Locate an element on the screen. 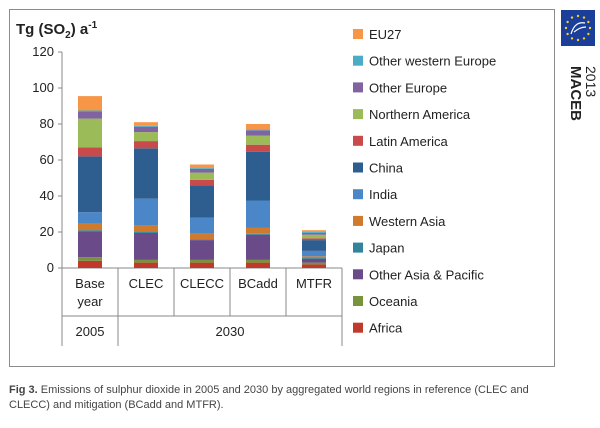 This screenshot has height=428, width=600. x-category-label: CLEC is located at coordinates (146, 283).